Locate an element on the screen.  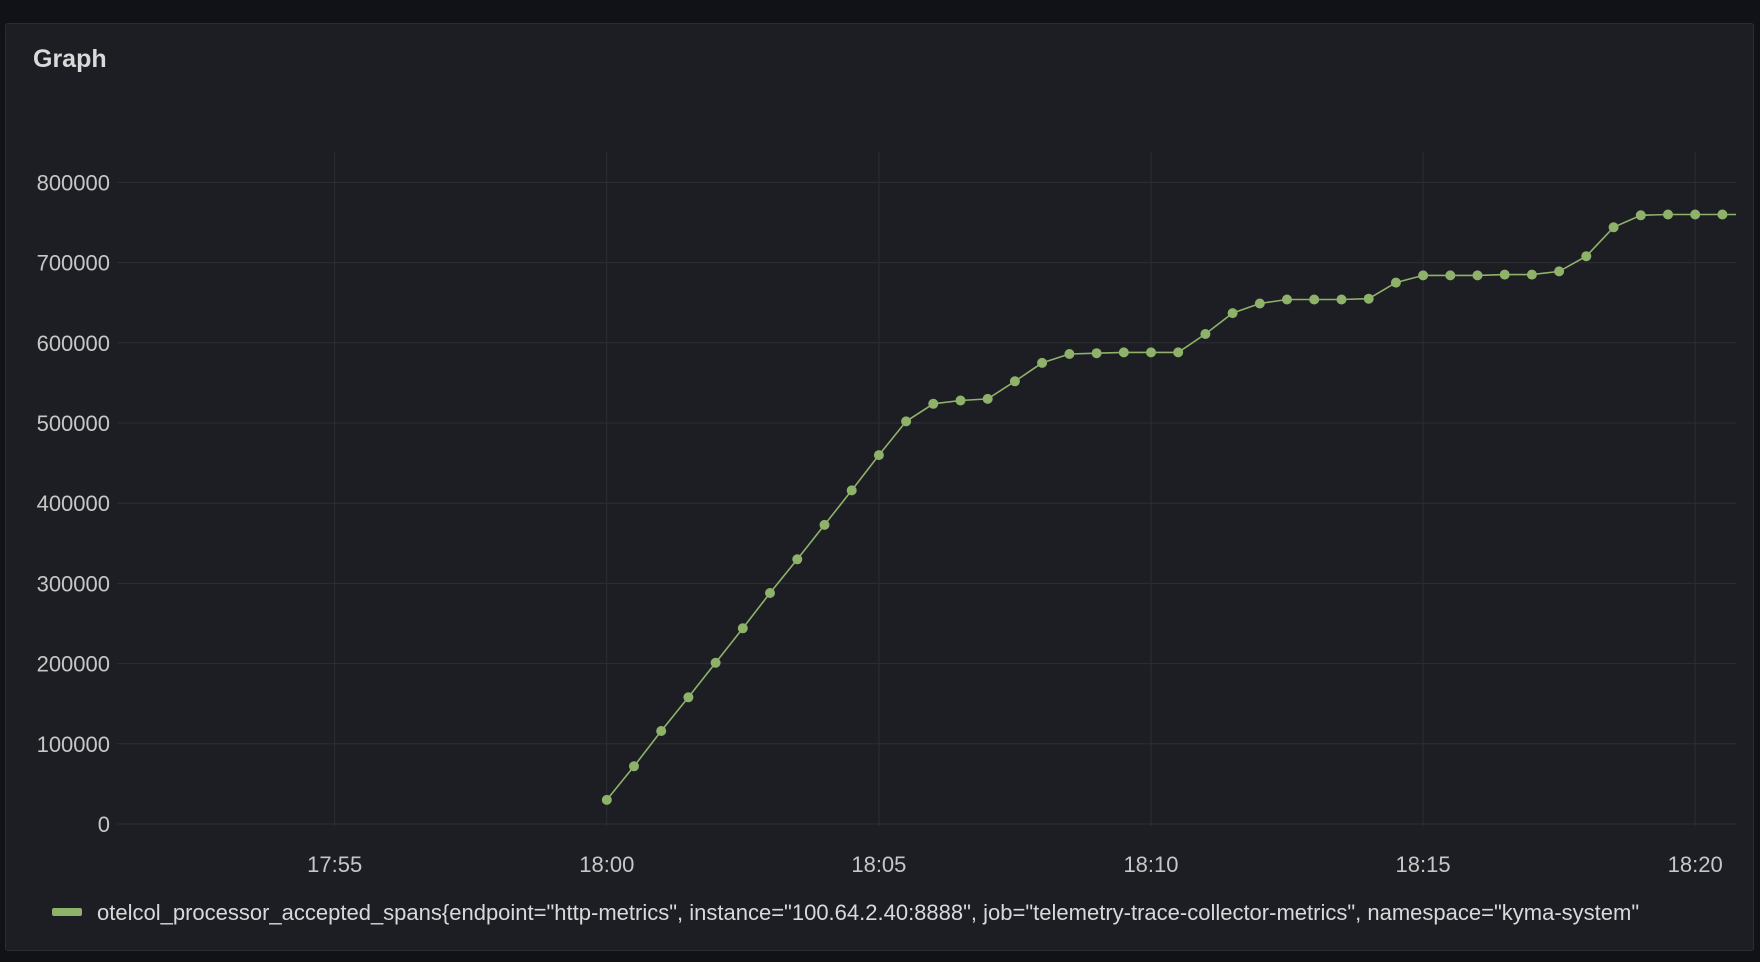
x-tick-label: 18:00 is located at coordinates (606, 864).